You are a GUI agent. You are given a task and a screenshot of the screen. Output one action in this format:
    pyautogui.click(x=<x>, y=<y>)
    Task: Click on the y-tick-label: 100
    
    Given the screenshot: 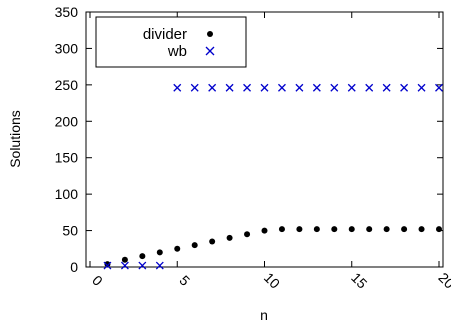 What is the action you would take?
    pyautogui.click(x=67, y=194)
    